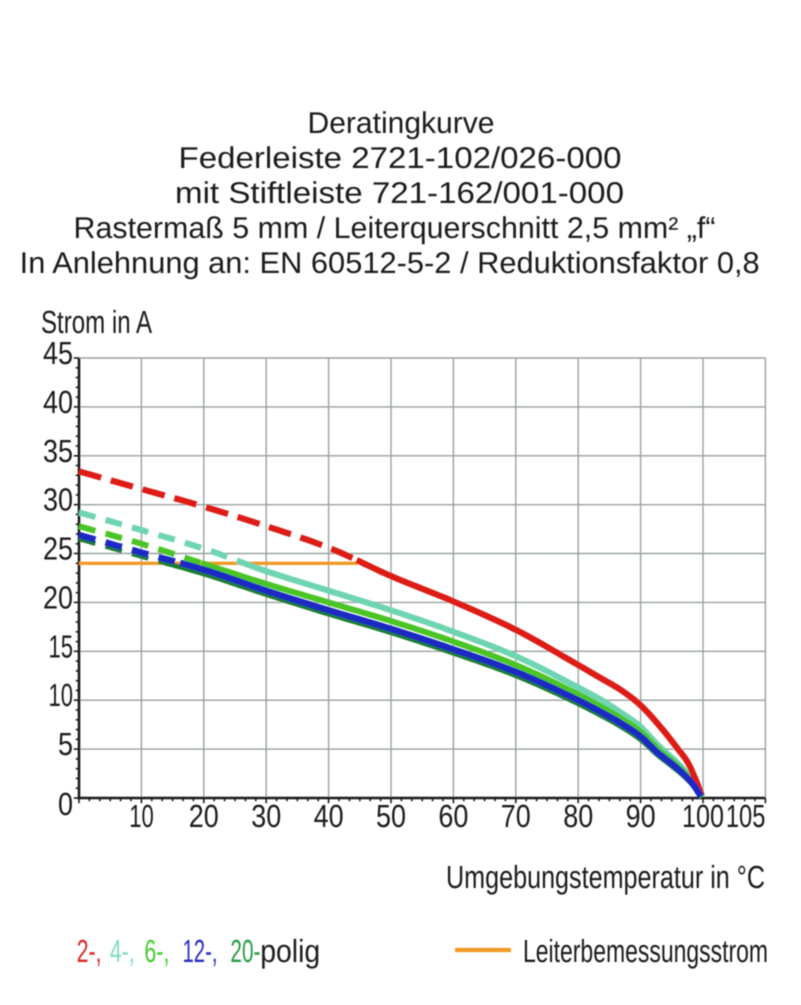  What do you see at coordinates (746, 816) in the screenshot?
I see `svg-text: 105` at bounding box center [746, 816].